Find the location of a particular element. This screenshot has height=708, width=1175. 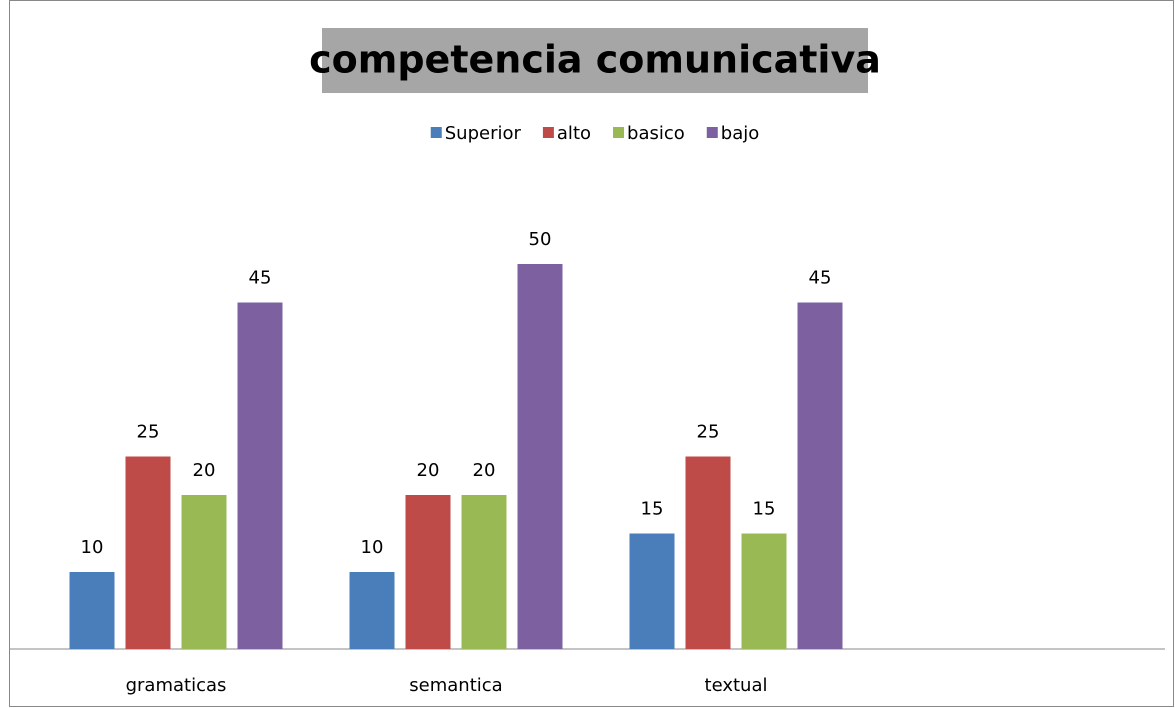

x-tick-label: semantica is located at coordinates (455, 685).